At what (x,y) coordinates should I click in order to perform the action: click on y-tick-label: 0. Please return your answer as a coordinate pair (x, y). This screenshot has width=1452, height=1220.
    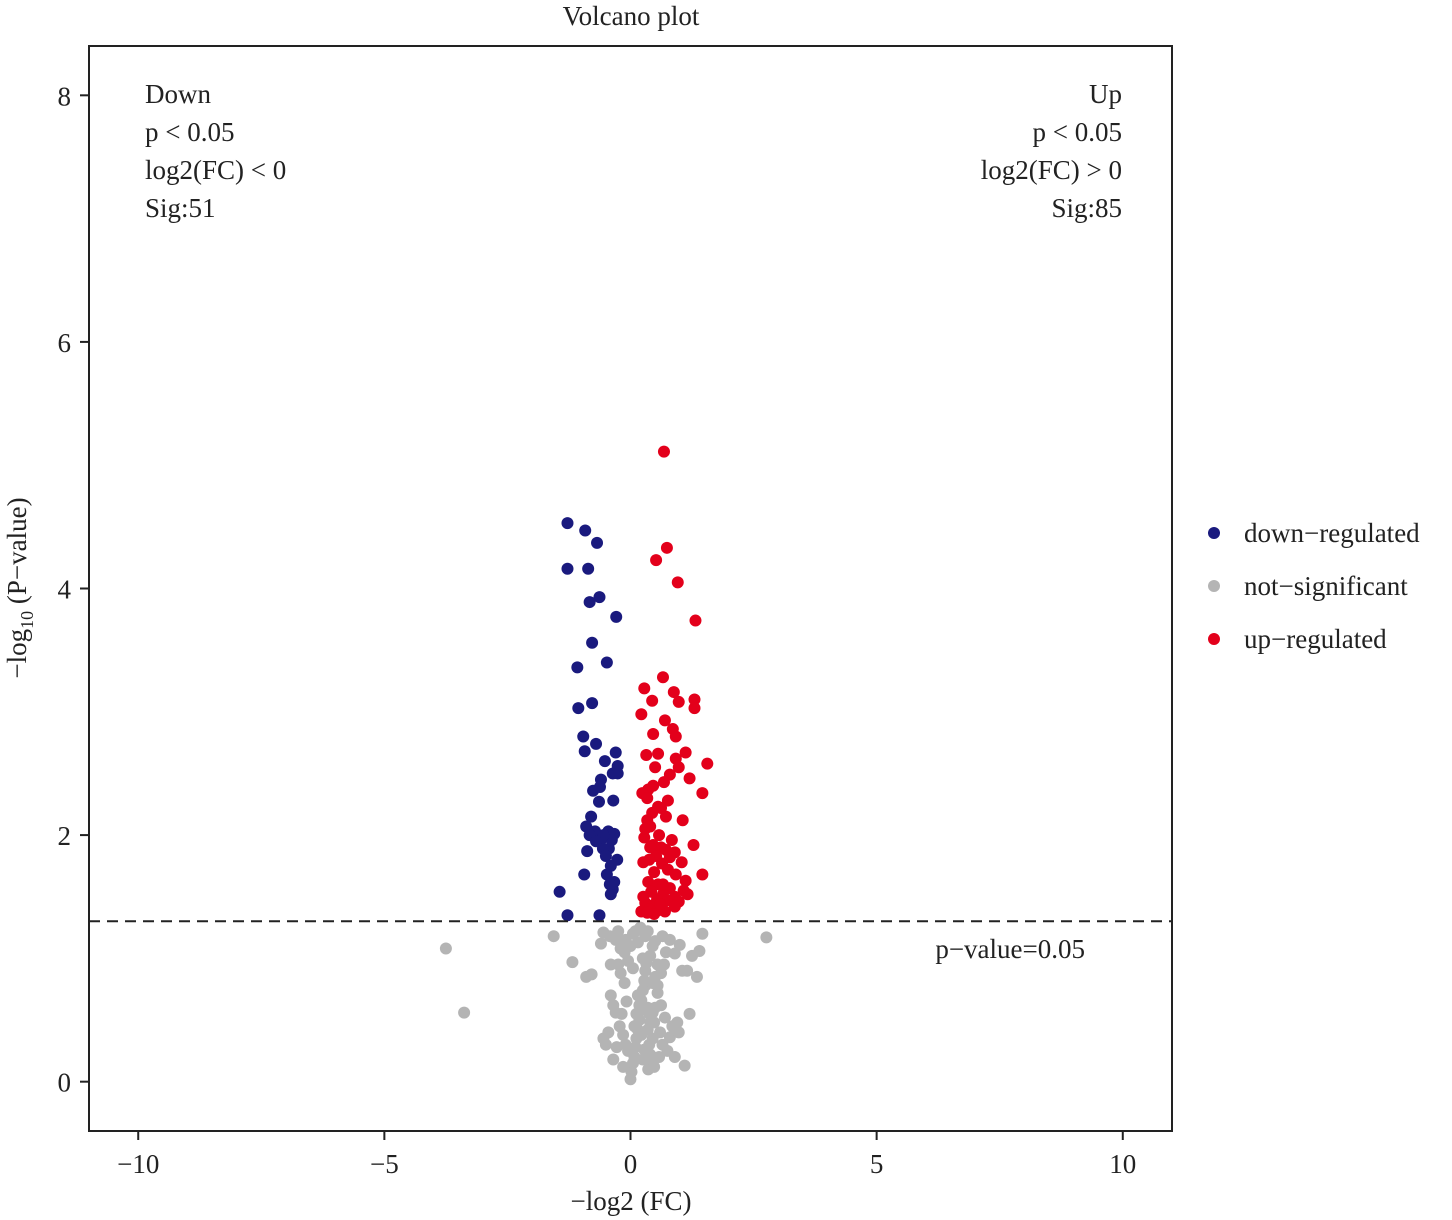
    Looking at the image, I should click on (65, 1083).